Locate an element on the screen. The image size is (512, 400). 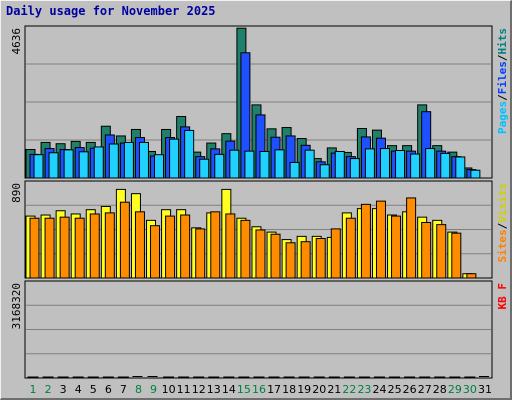
x-tick-label-day-1: 1 is located at coordinates (33, 389).